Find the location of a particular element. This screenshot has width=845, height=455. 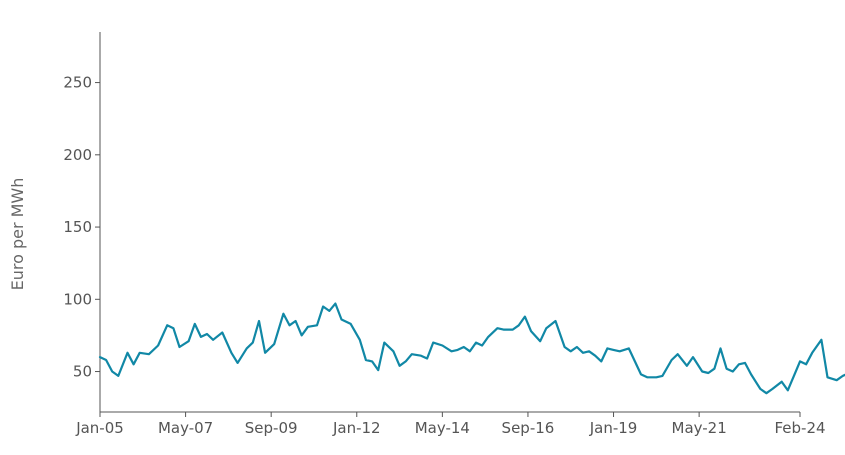

x-tick-label: Jan-12 is located at coordinates (356, 428).